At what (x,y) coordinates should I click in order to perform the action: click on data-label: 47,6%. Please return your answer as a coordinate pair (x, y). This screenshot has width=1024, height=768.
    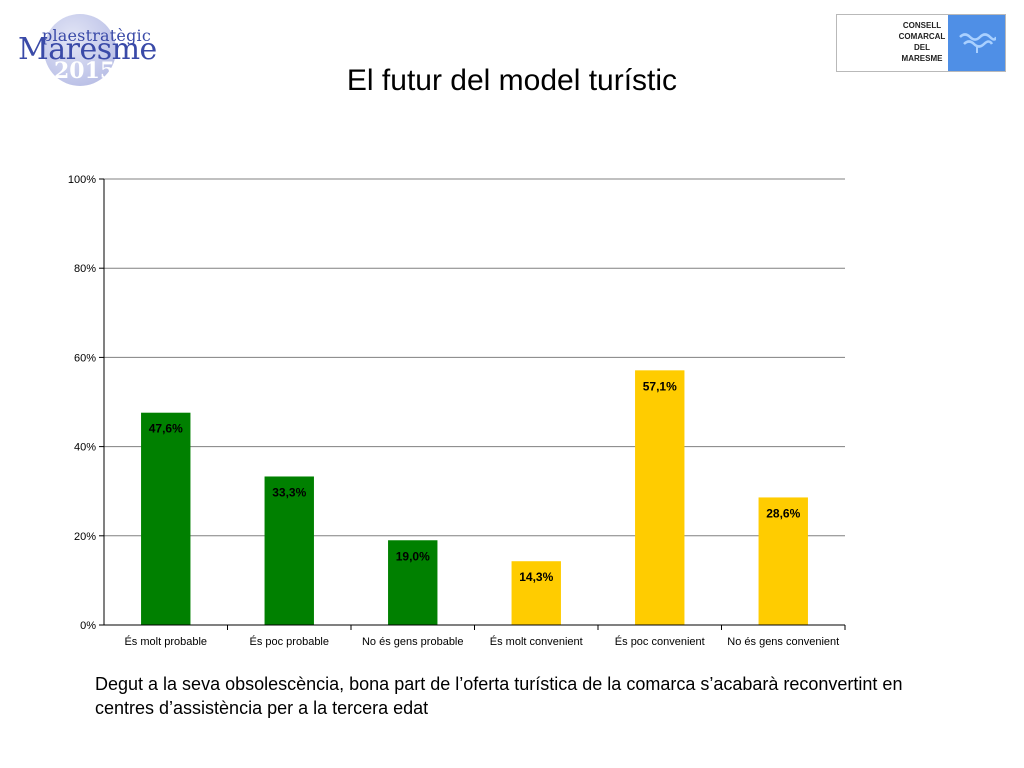
    Looking at the image, I should click on (166, 429).